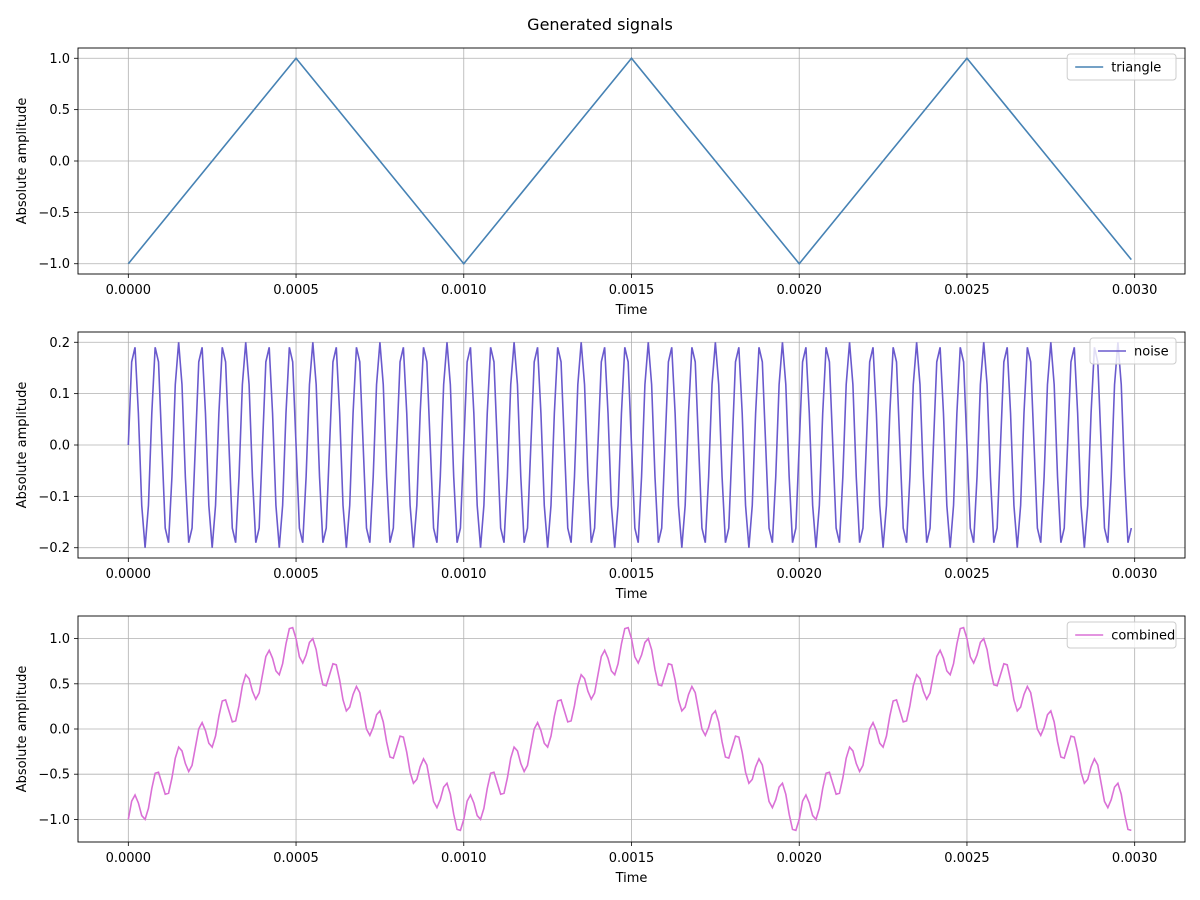 The height and width of the screenshot is (900, 1200). I want to click on legend-label: noise, so click(1151, 352).